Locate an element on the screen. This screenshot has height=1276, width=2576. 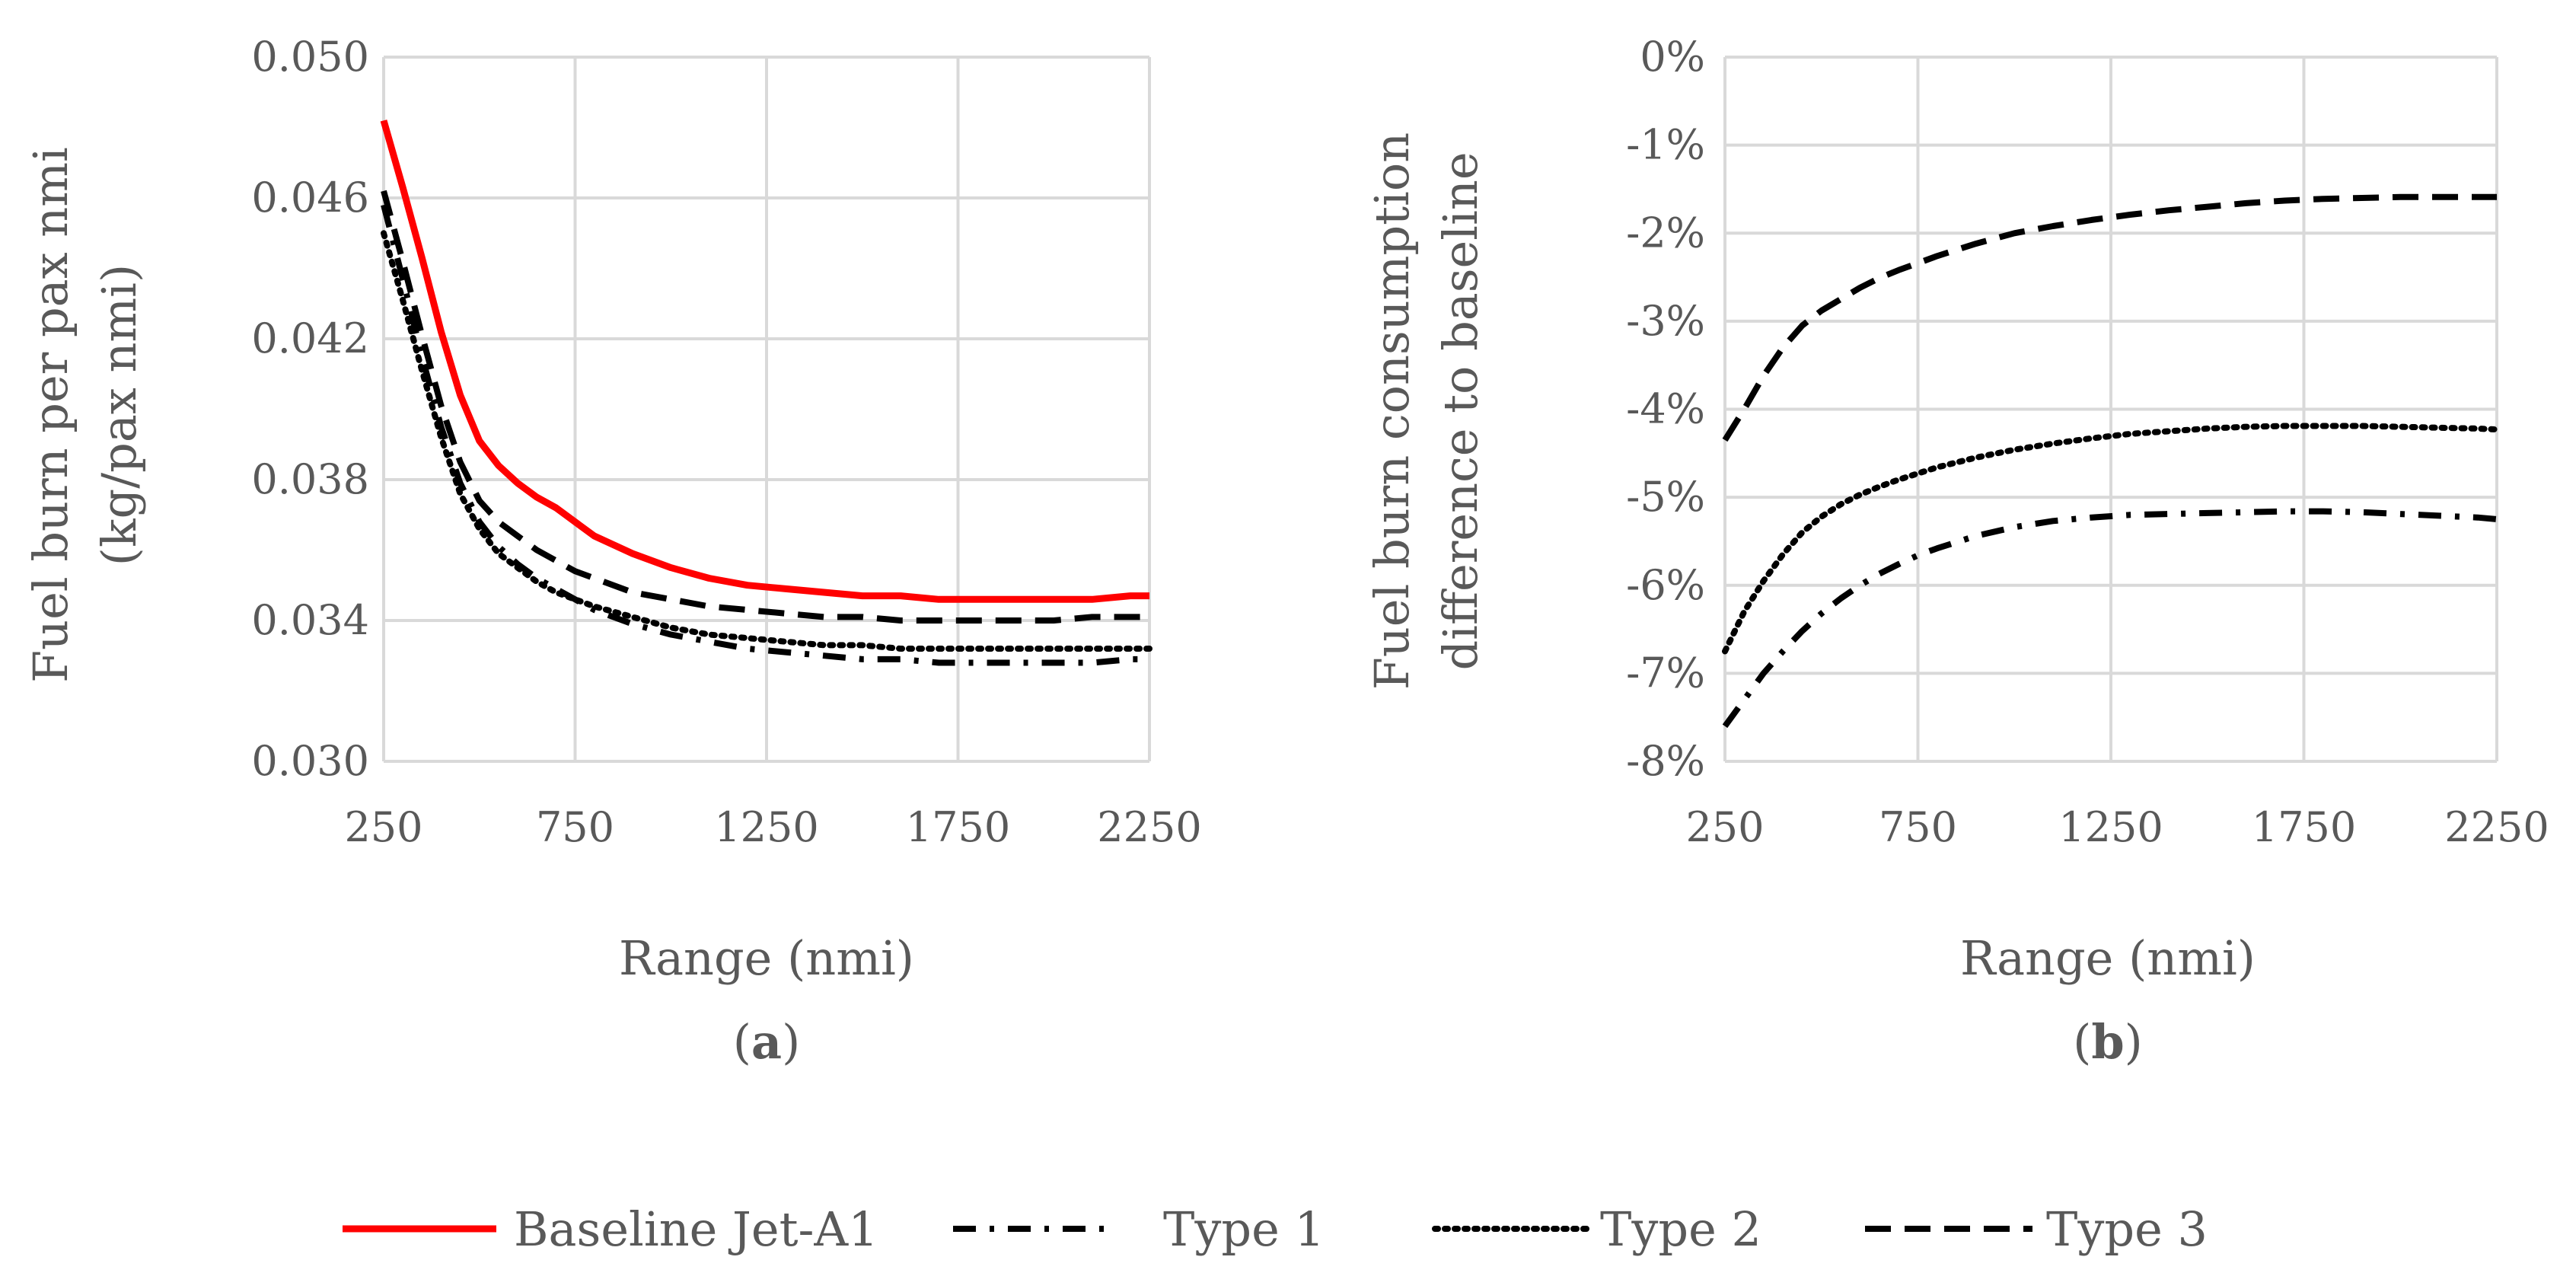
chart-b-caption-letter: b is located at coordinates (2107, 1042).